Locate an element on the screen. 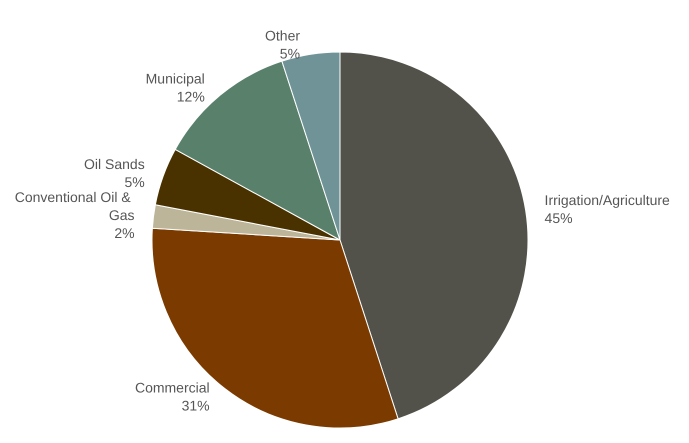 The width and height of the screenshot is (689, 443). slice-label: Conventional Oil & Gas is located at coordinates (74, 206).